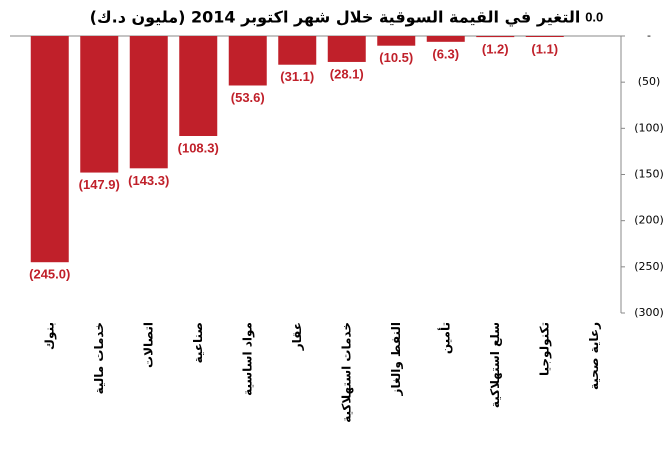 This screenshot has height=450, width=667. Describe the element at coordinates (594, 356) in the screenshot. I see `x-tick-label: رعاية صحية` at that location.